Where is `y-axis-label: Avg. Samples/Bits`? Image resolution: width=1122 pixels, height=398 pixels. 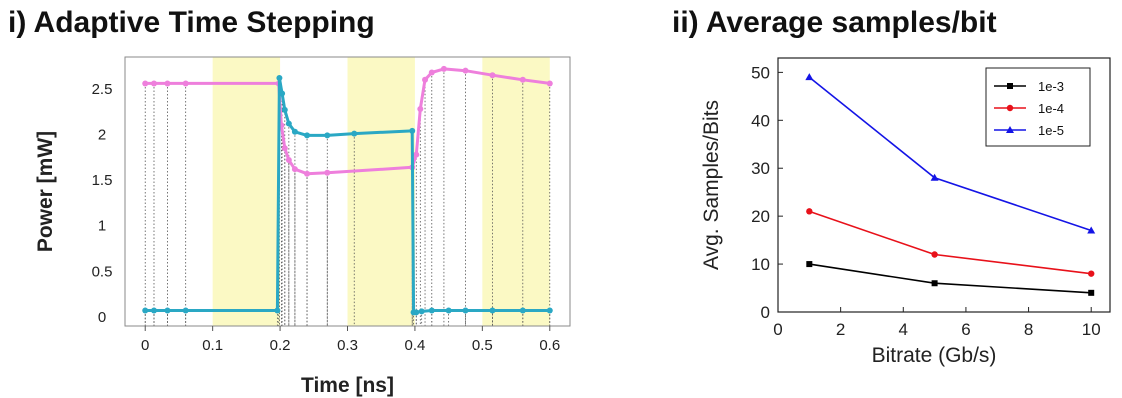
y-axis-label: Avg. Samples/Bits is located at coordinates (711, 185).